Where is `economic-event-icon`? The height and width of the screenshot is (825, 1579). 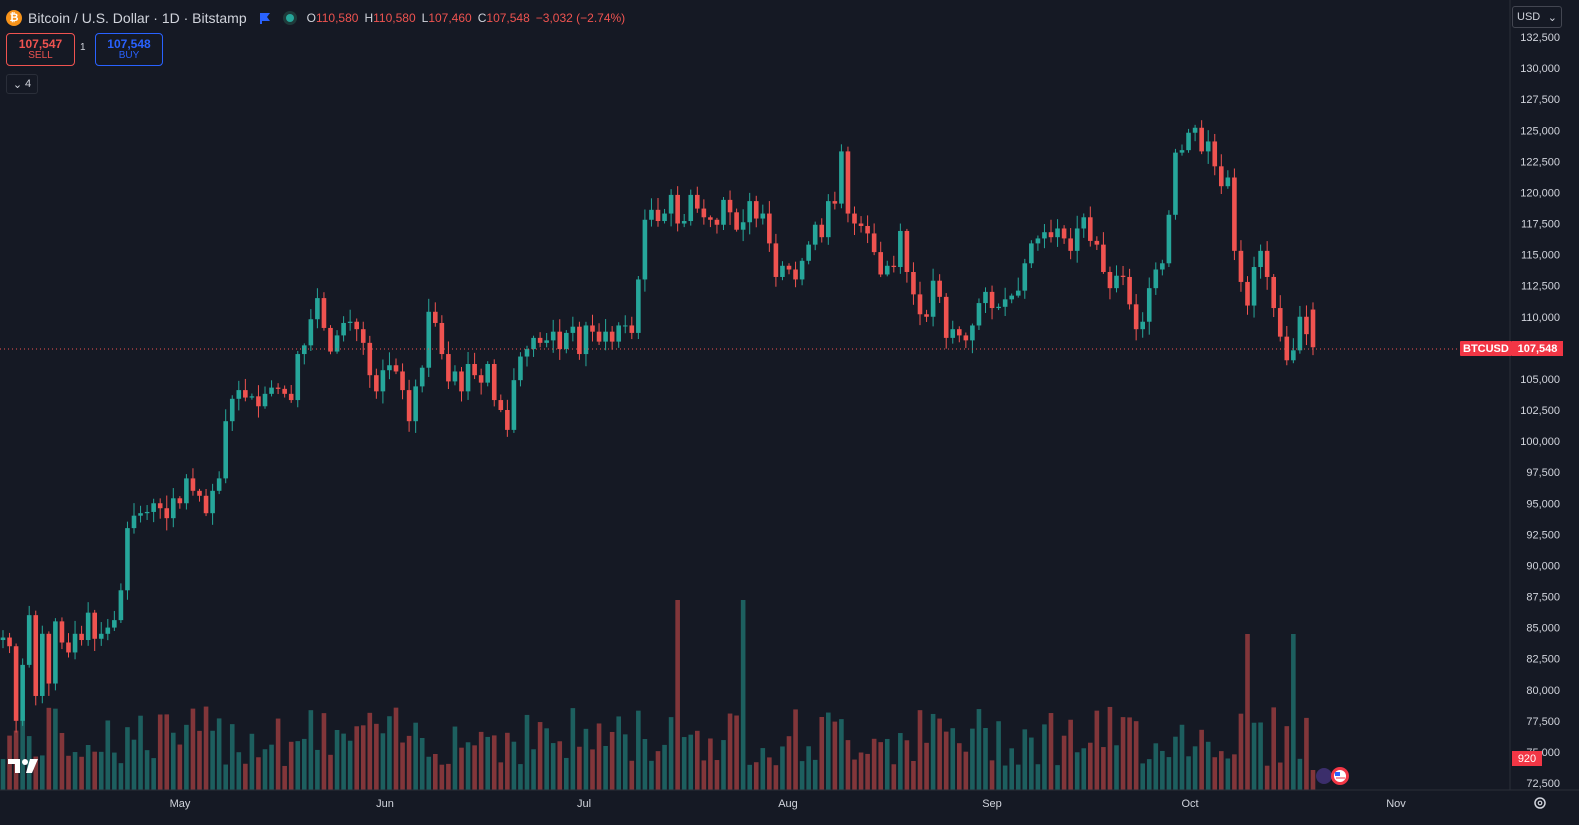 economic-event-icon is located at coordinates (1332, 776).